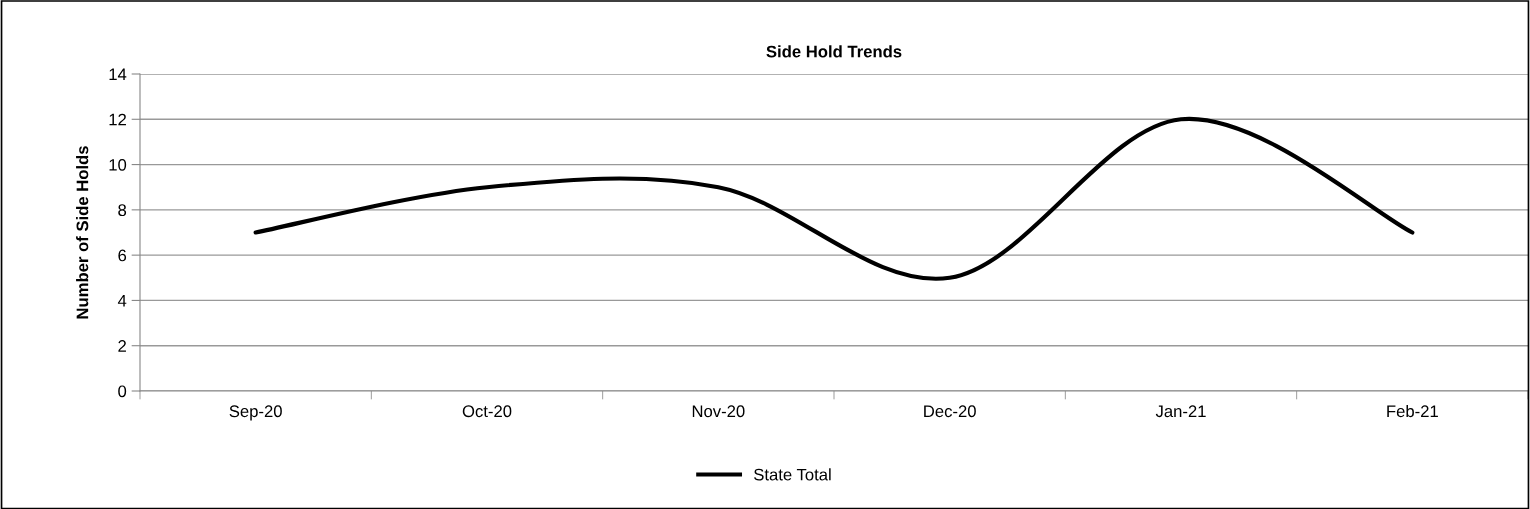  Describe the element at coordinates (122, 346) in the screenshot. I see `y-tick-label: 2` at that location.